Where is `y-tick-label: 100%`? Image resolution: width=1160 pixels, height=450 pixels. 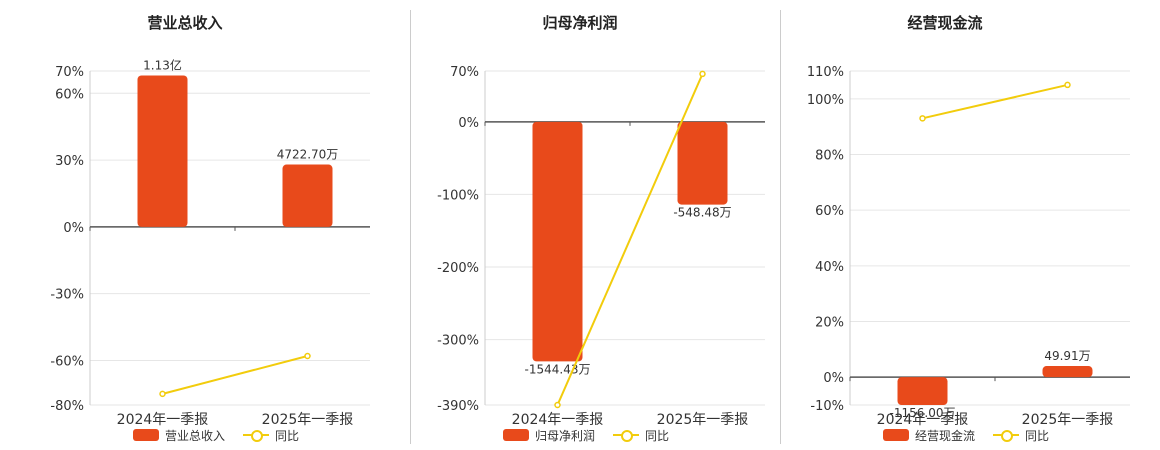 y-tick-label: 100% is located at coordinates (825, 100).